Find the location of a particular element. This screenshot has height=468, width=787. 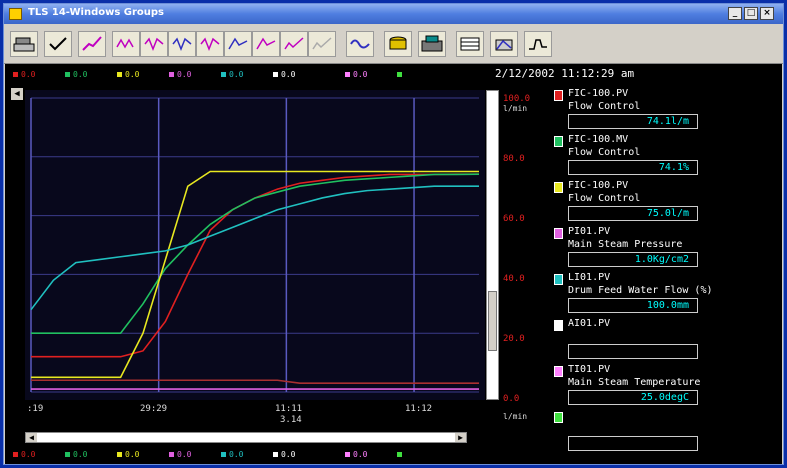

pen-item: FIC-100.PV Flow Control 75.0l/m is located at coordinates (649, 203).